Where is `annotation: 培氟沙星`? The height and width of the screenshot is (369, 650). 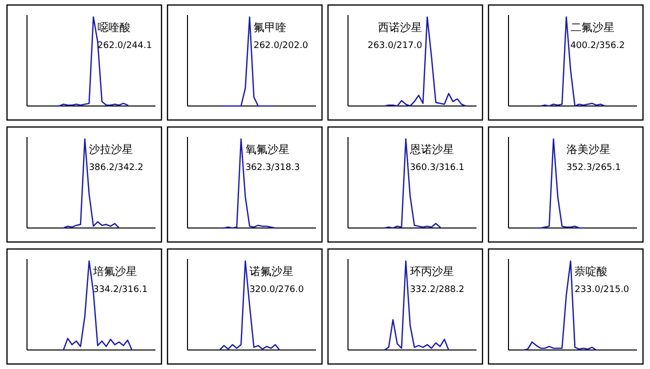
annotation: 培氟沙星 is located at coordinates (115, 271).